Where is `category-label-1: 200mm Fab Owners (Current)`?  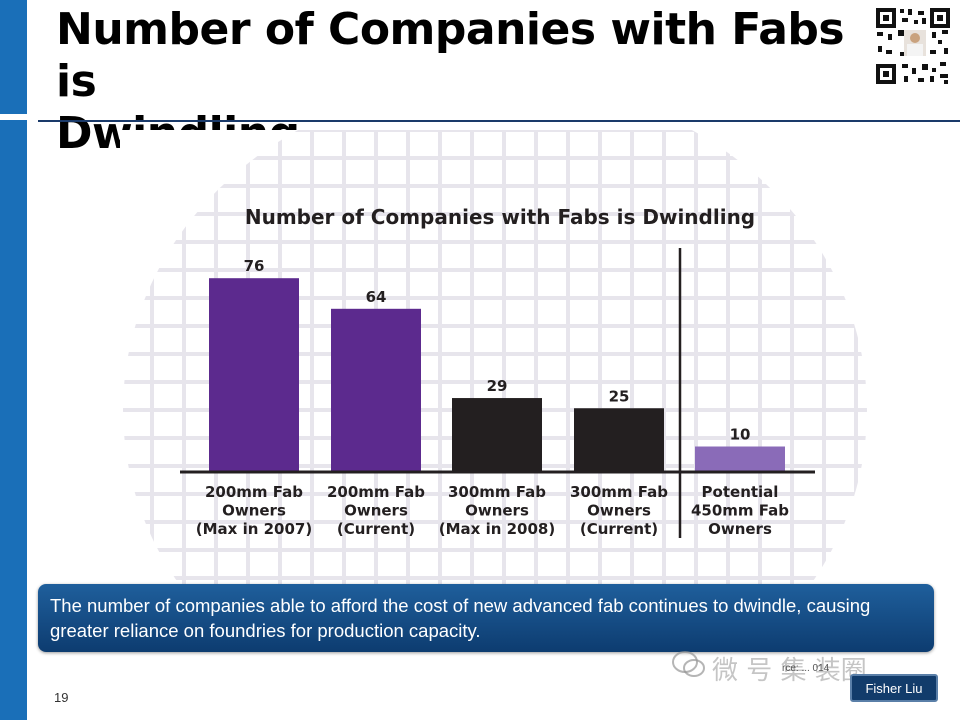
category-label-1: 200mm Fab Owners (Current) is located at coordinates (376, 510).